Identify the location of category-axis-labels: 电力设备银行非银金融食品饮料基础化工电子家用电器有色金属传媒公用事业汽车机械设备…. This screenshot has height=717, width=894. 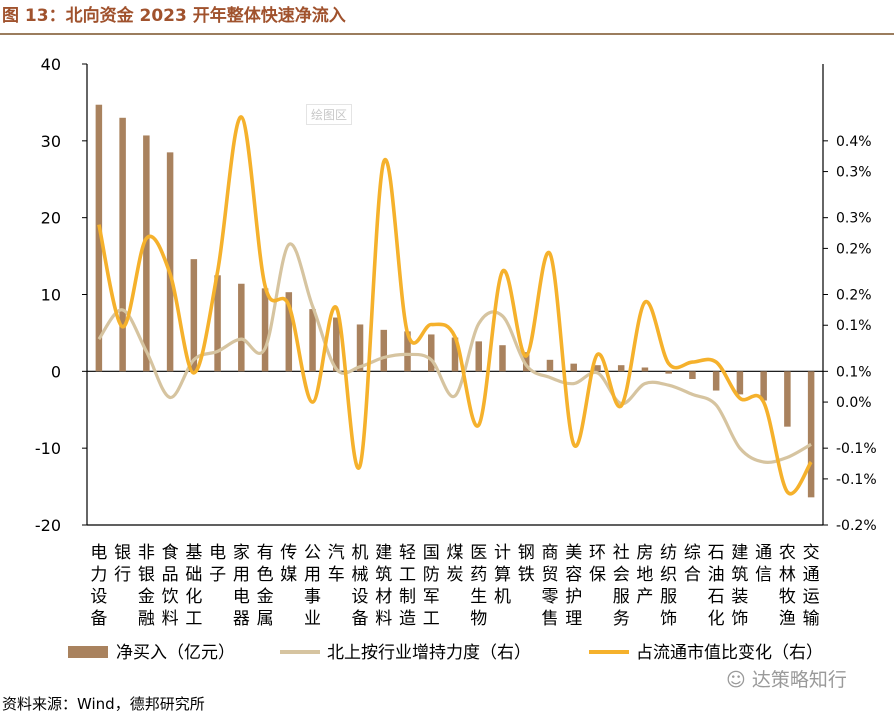
(454, 586).